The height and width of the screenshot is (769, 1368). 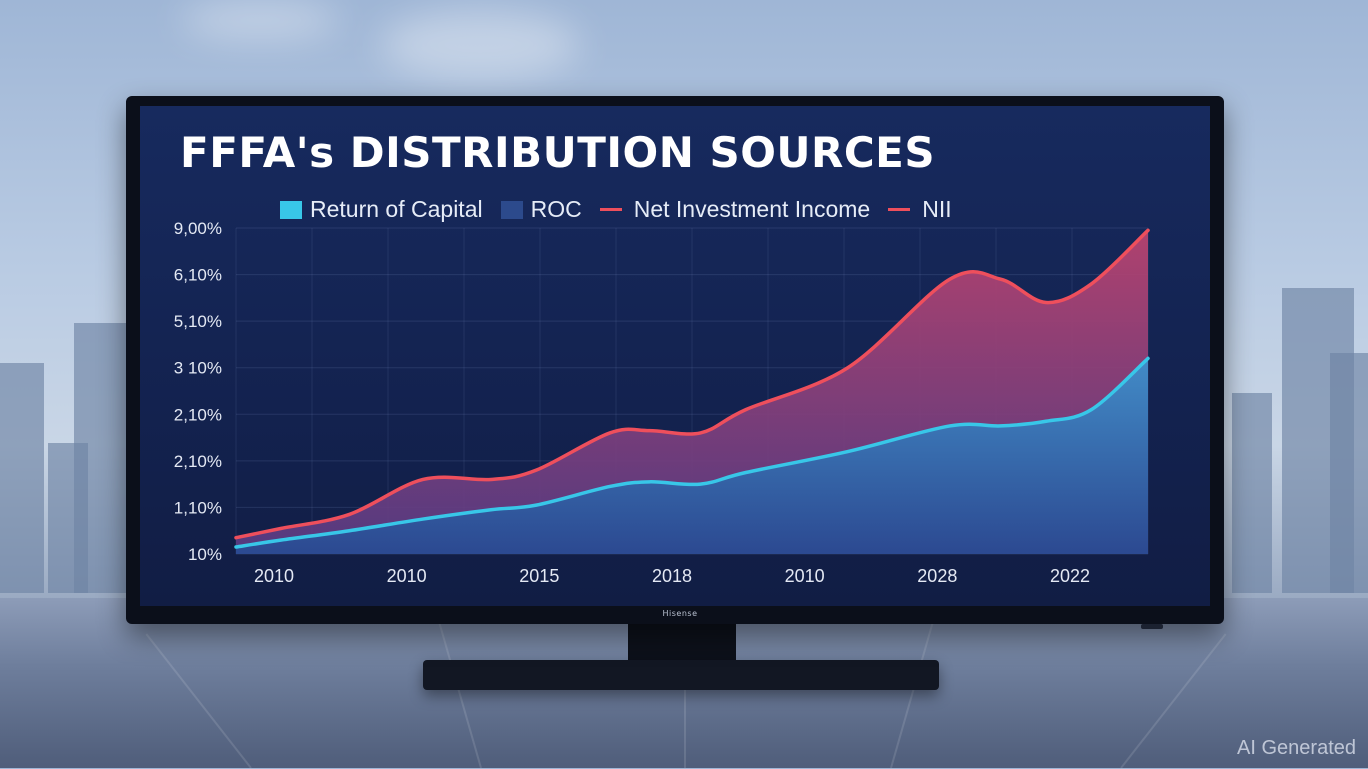 What do you see at coordinates (1070, 576) in the screenshot?
I see `x-tick-label: 2022` at bounding box center [1070, 576].